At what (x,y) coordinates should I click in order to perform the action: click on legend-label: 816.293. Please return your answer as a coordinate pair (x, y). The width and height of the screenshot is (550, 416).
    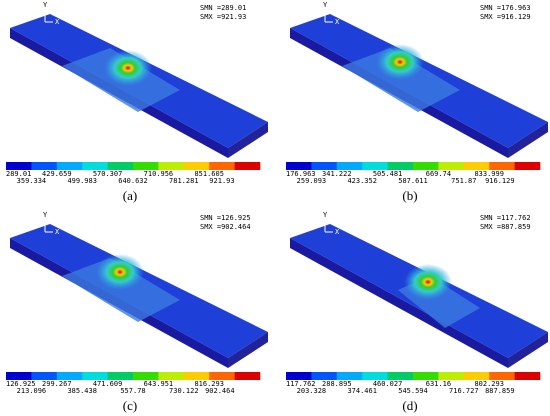
    Looking at the image, I should click on (209, 384).